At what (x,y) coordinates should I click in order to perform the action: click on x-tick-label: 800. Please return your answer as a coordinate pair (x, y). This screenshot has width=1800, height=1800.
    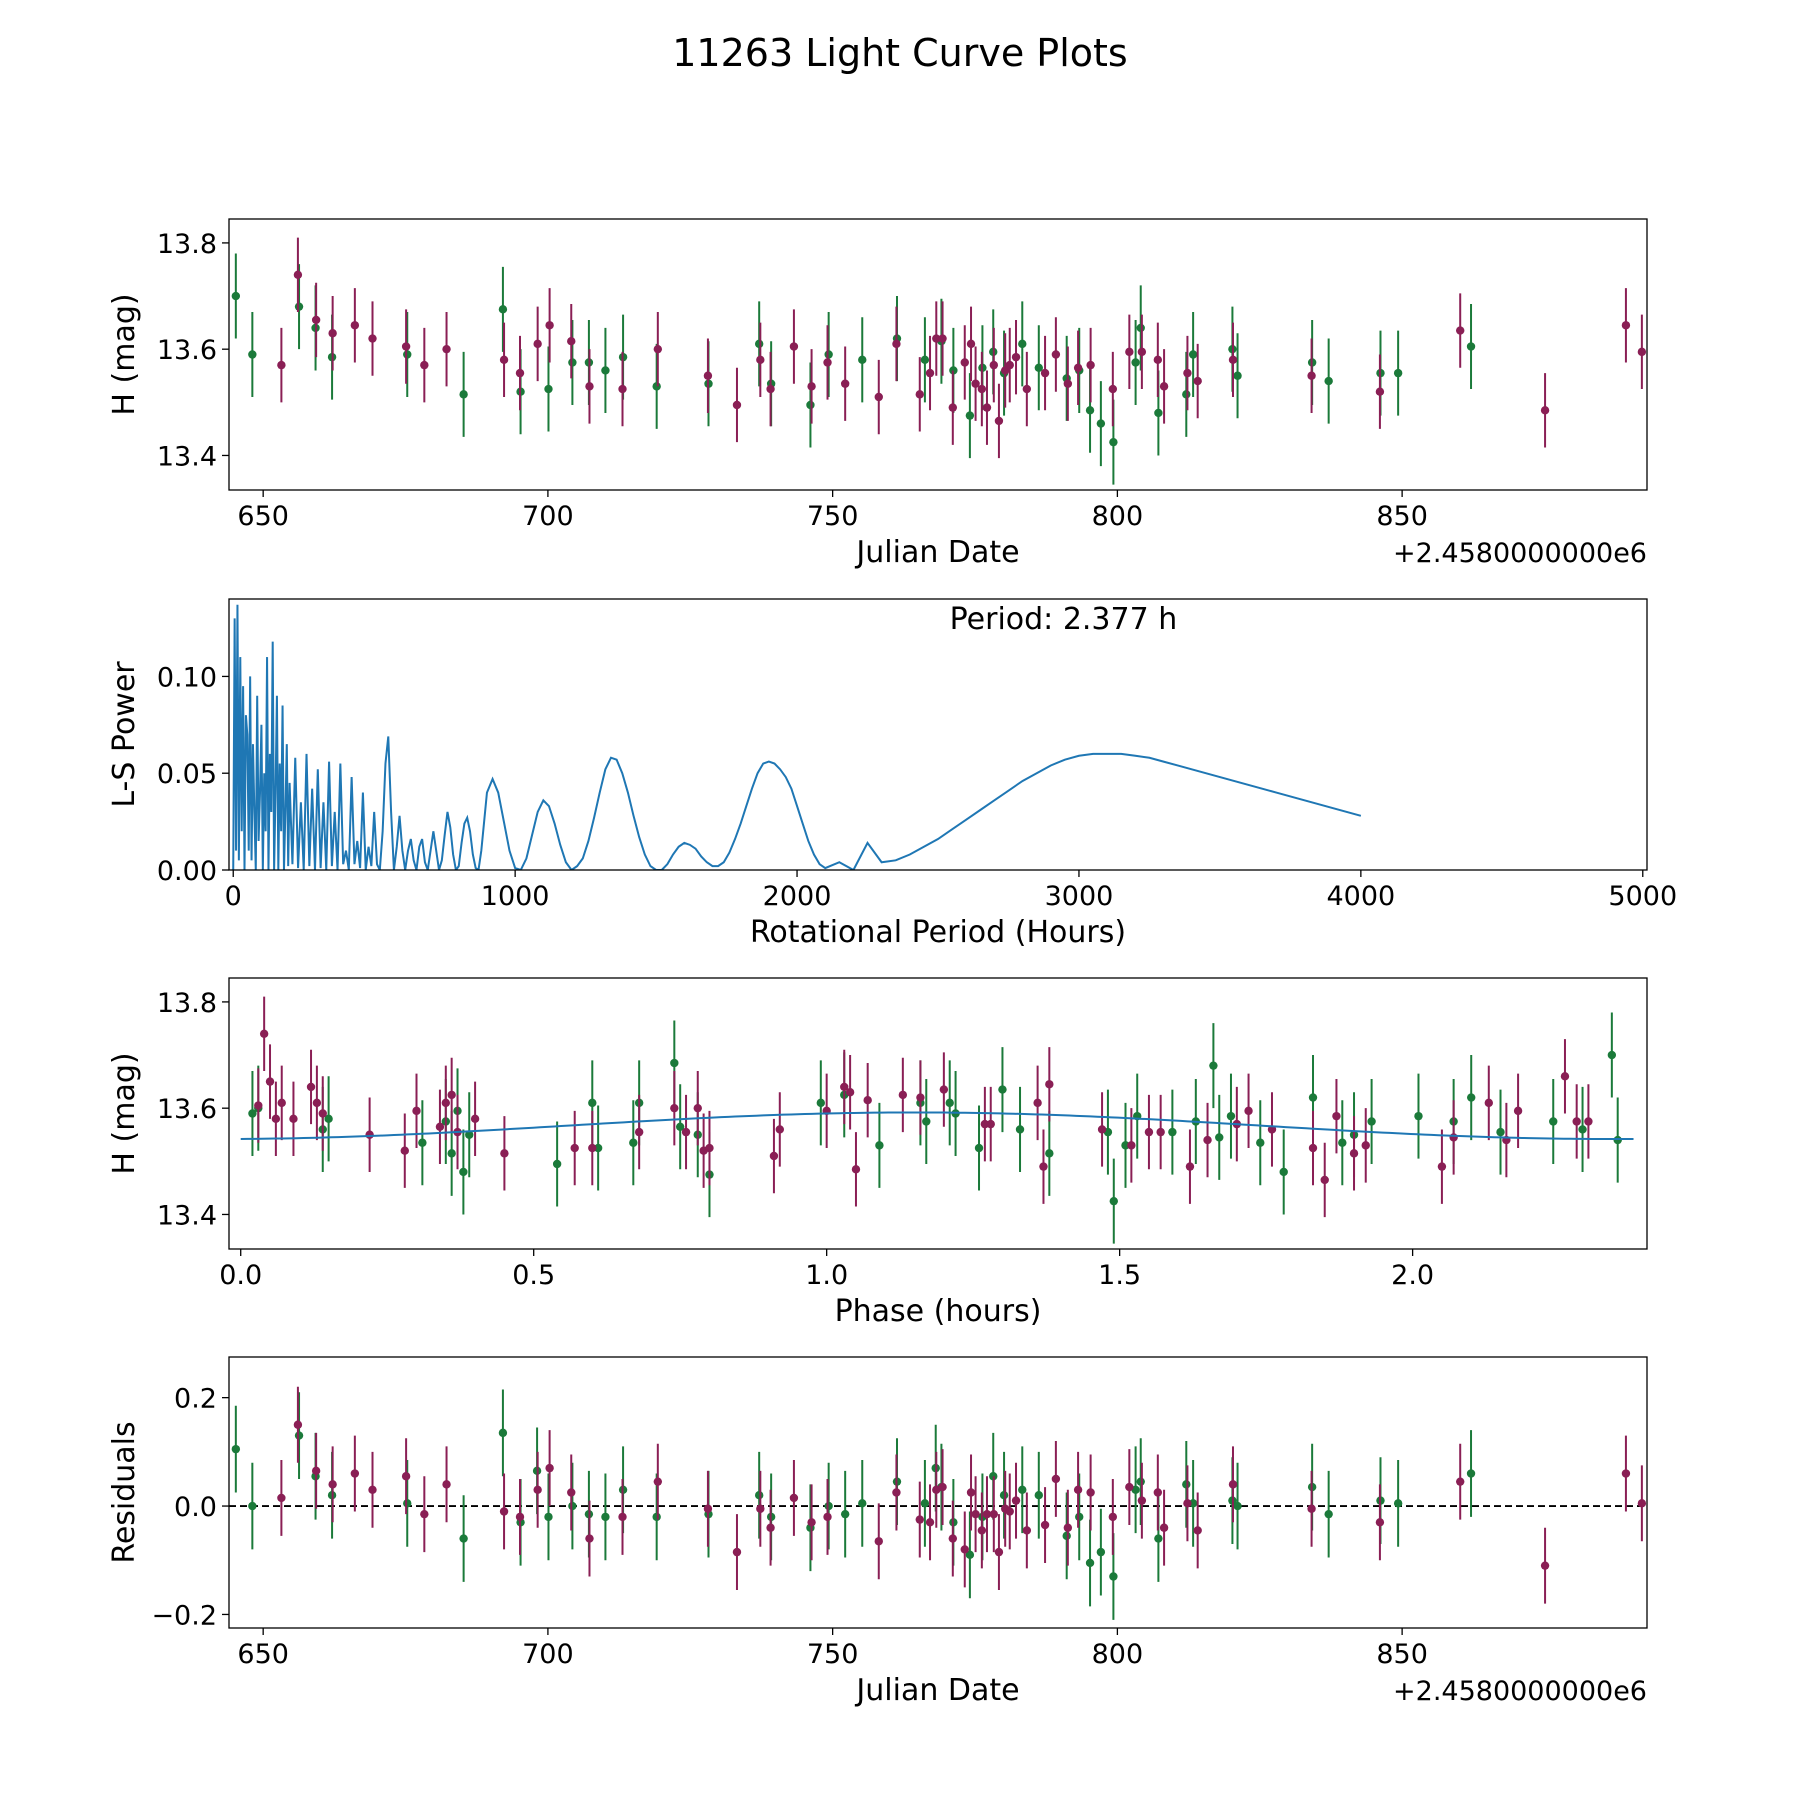
    Looking at the image, I should click on (1118, 516).